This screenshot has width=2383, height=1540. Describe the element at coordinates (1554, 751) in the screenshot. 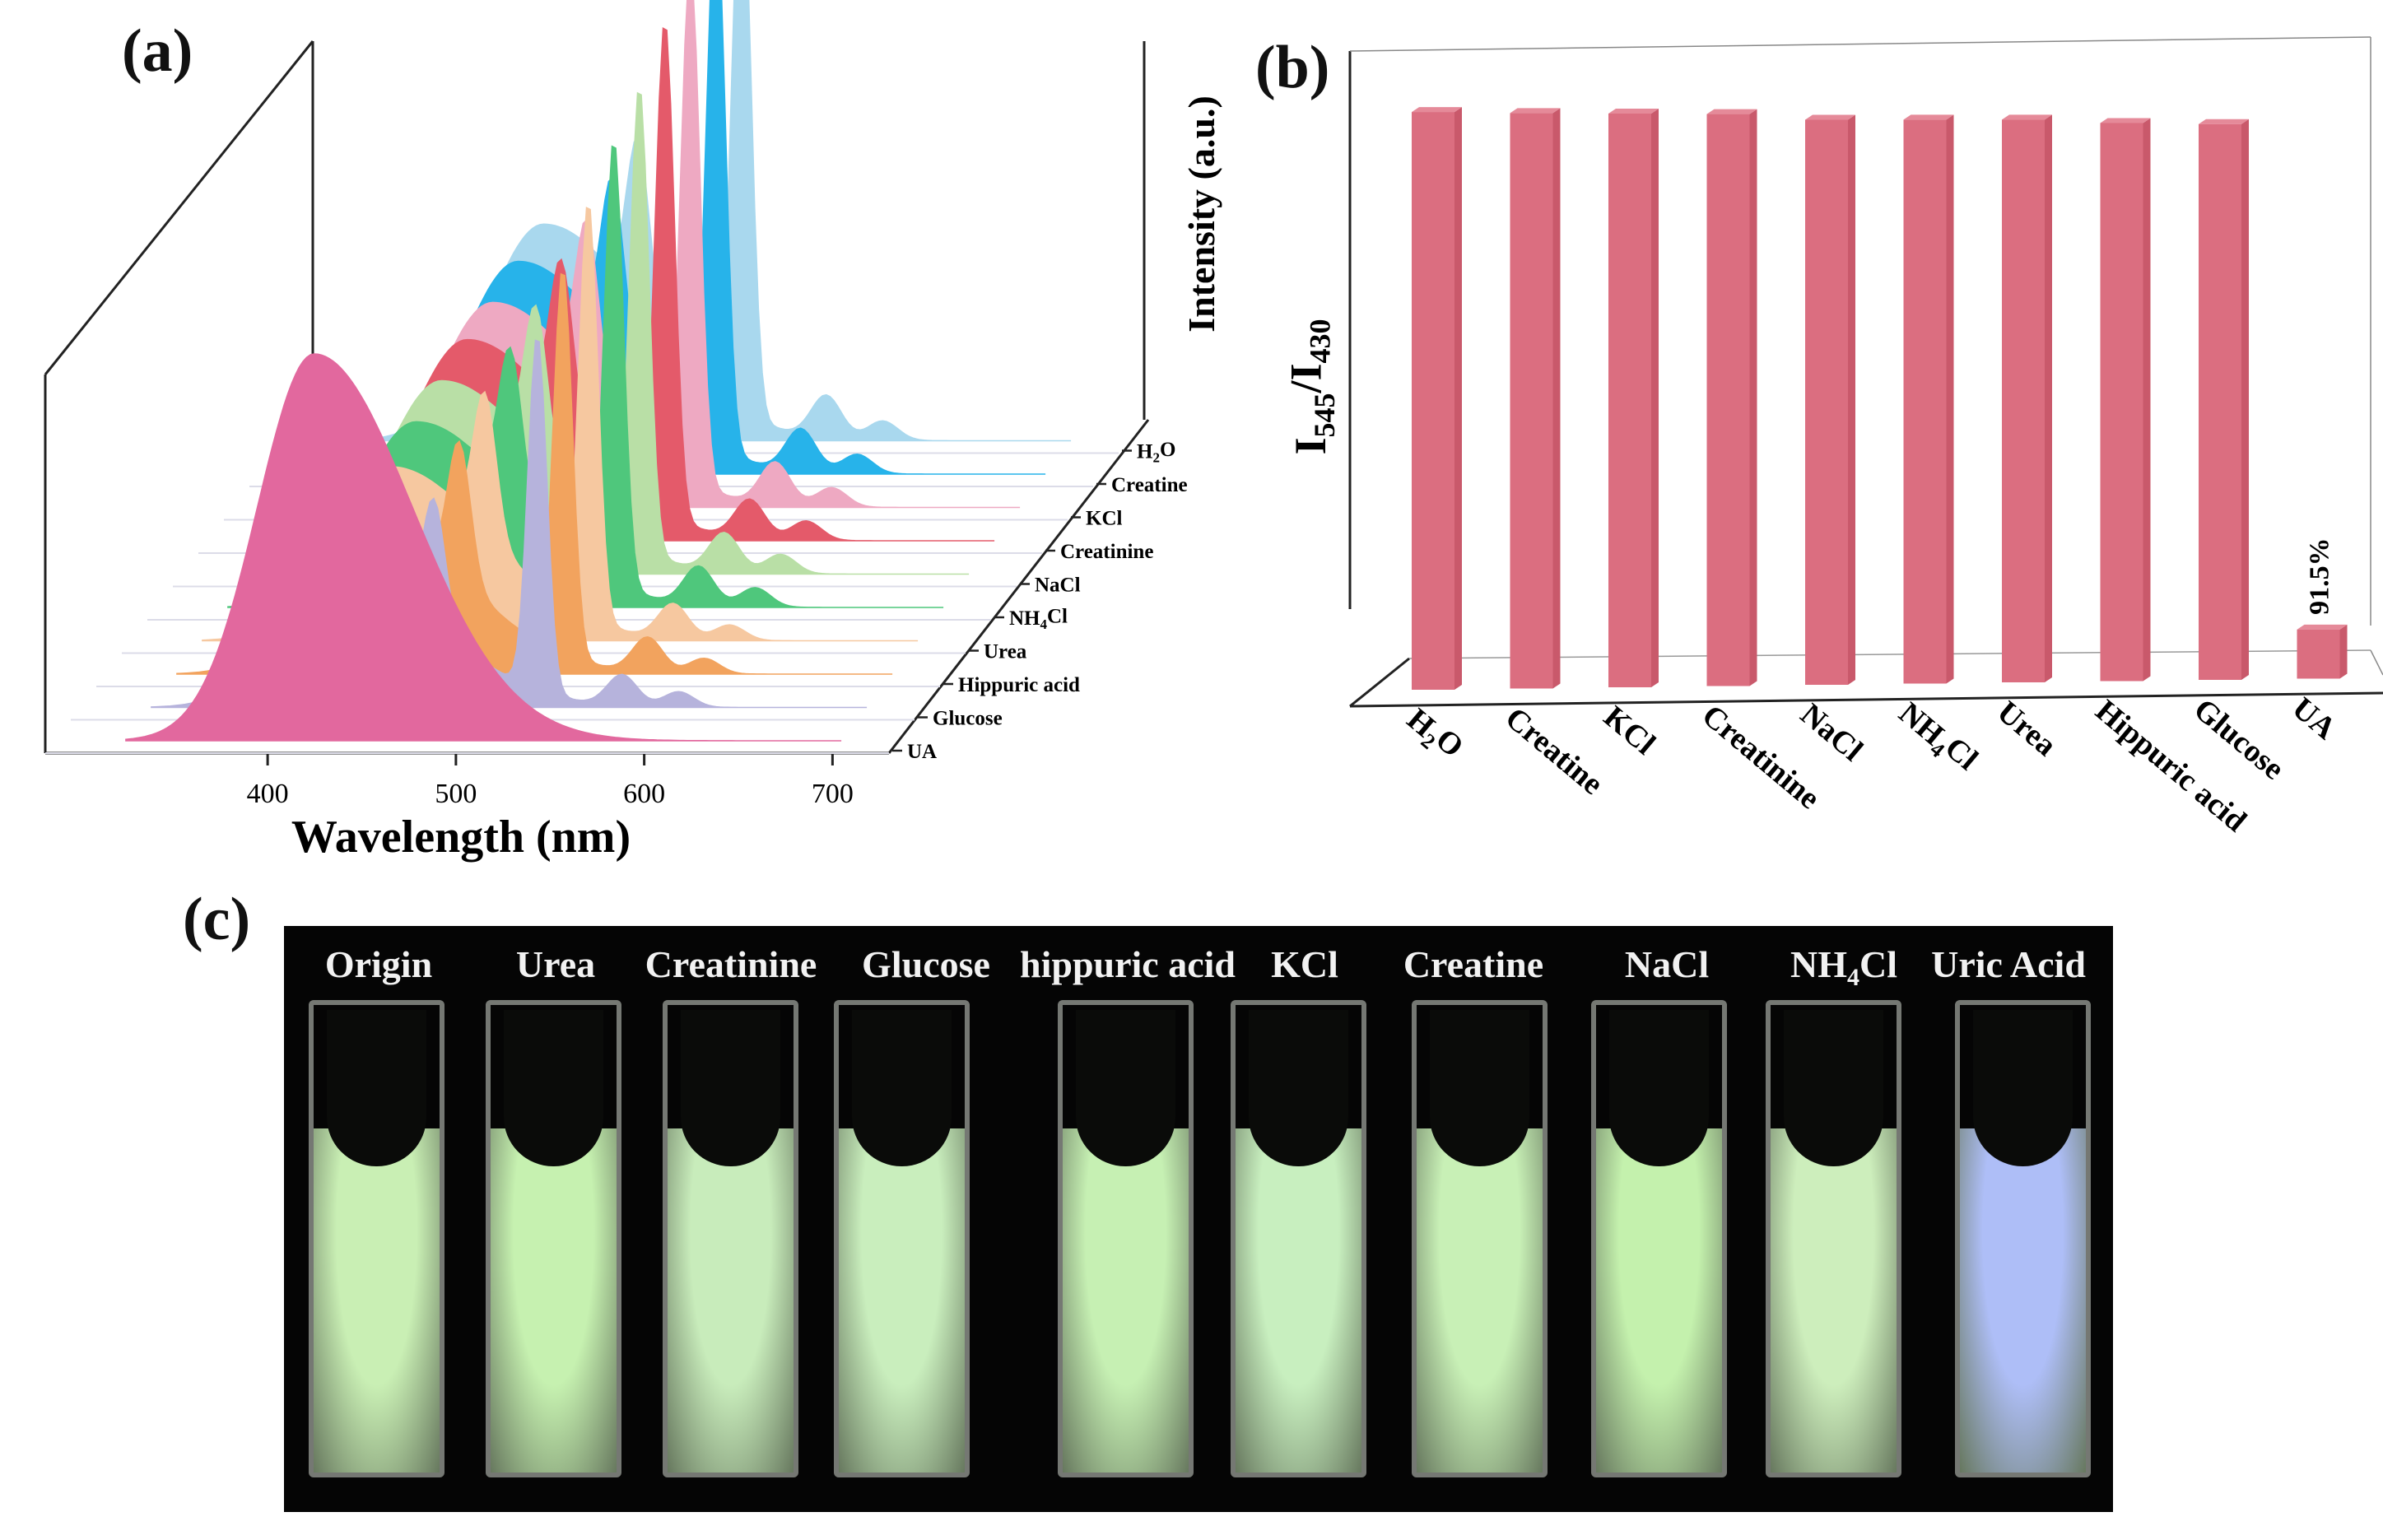

I see `x-tick-label: Creatine` at that location.